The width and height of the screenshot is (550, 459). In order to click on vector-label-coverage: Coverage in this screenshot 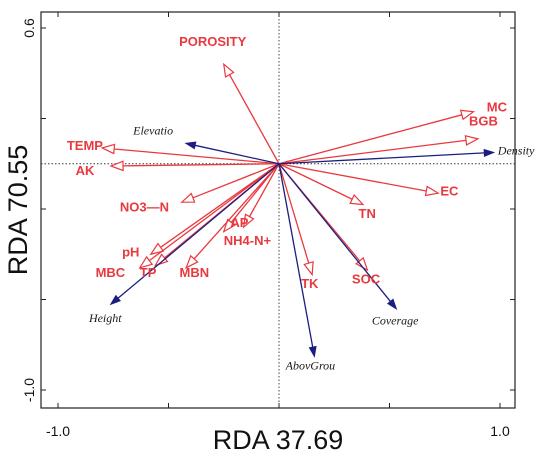, I will do `click(395, 320)`.